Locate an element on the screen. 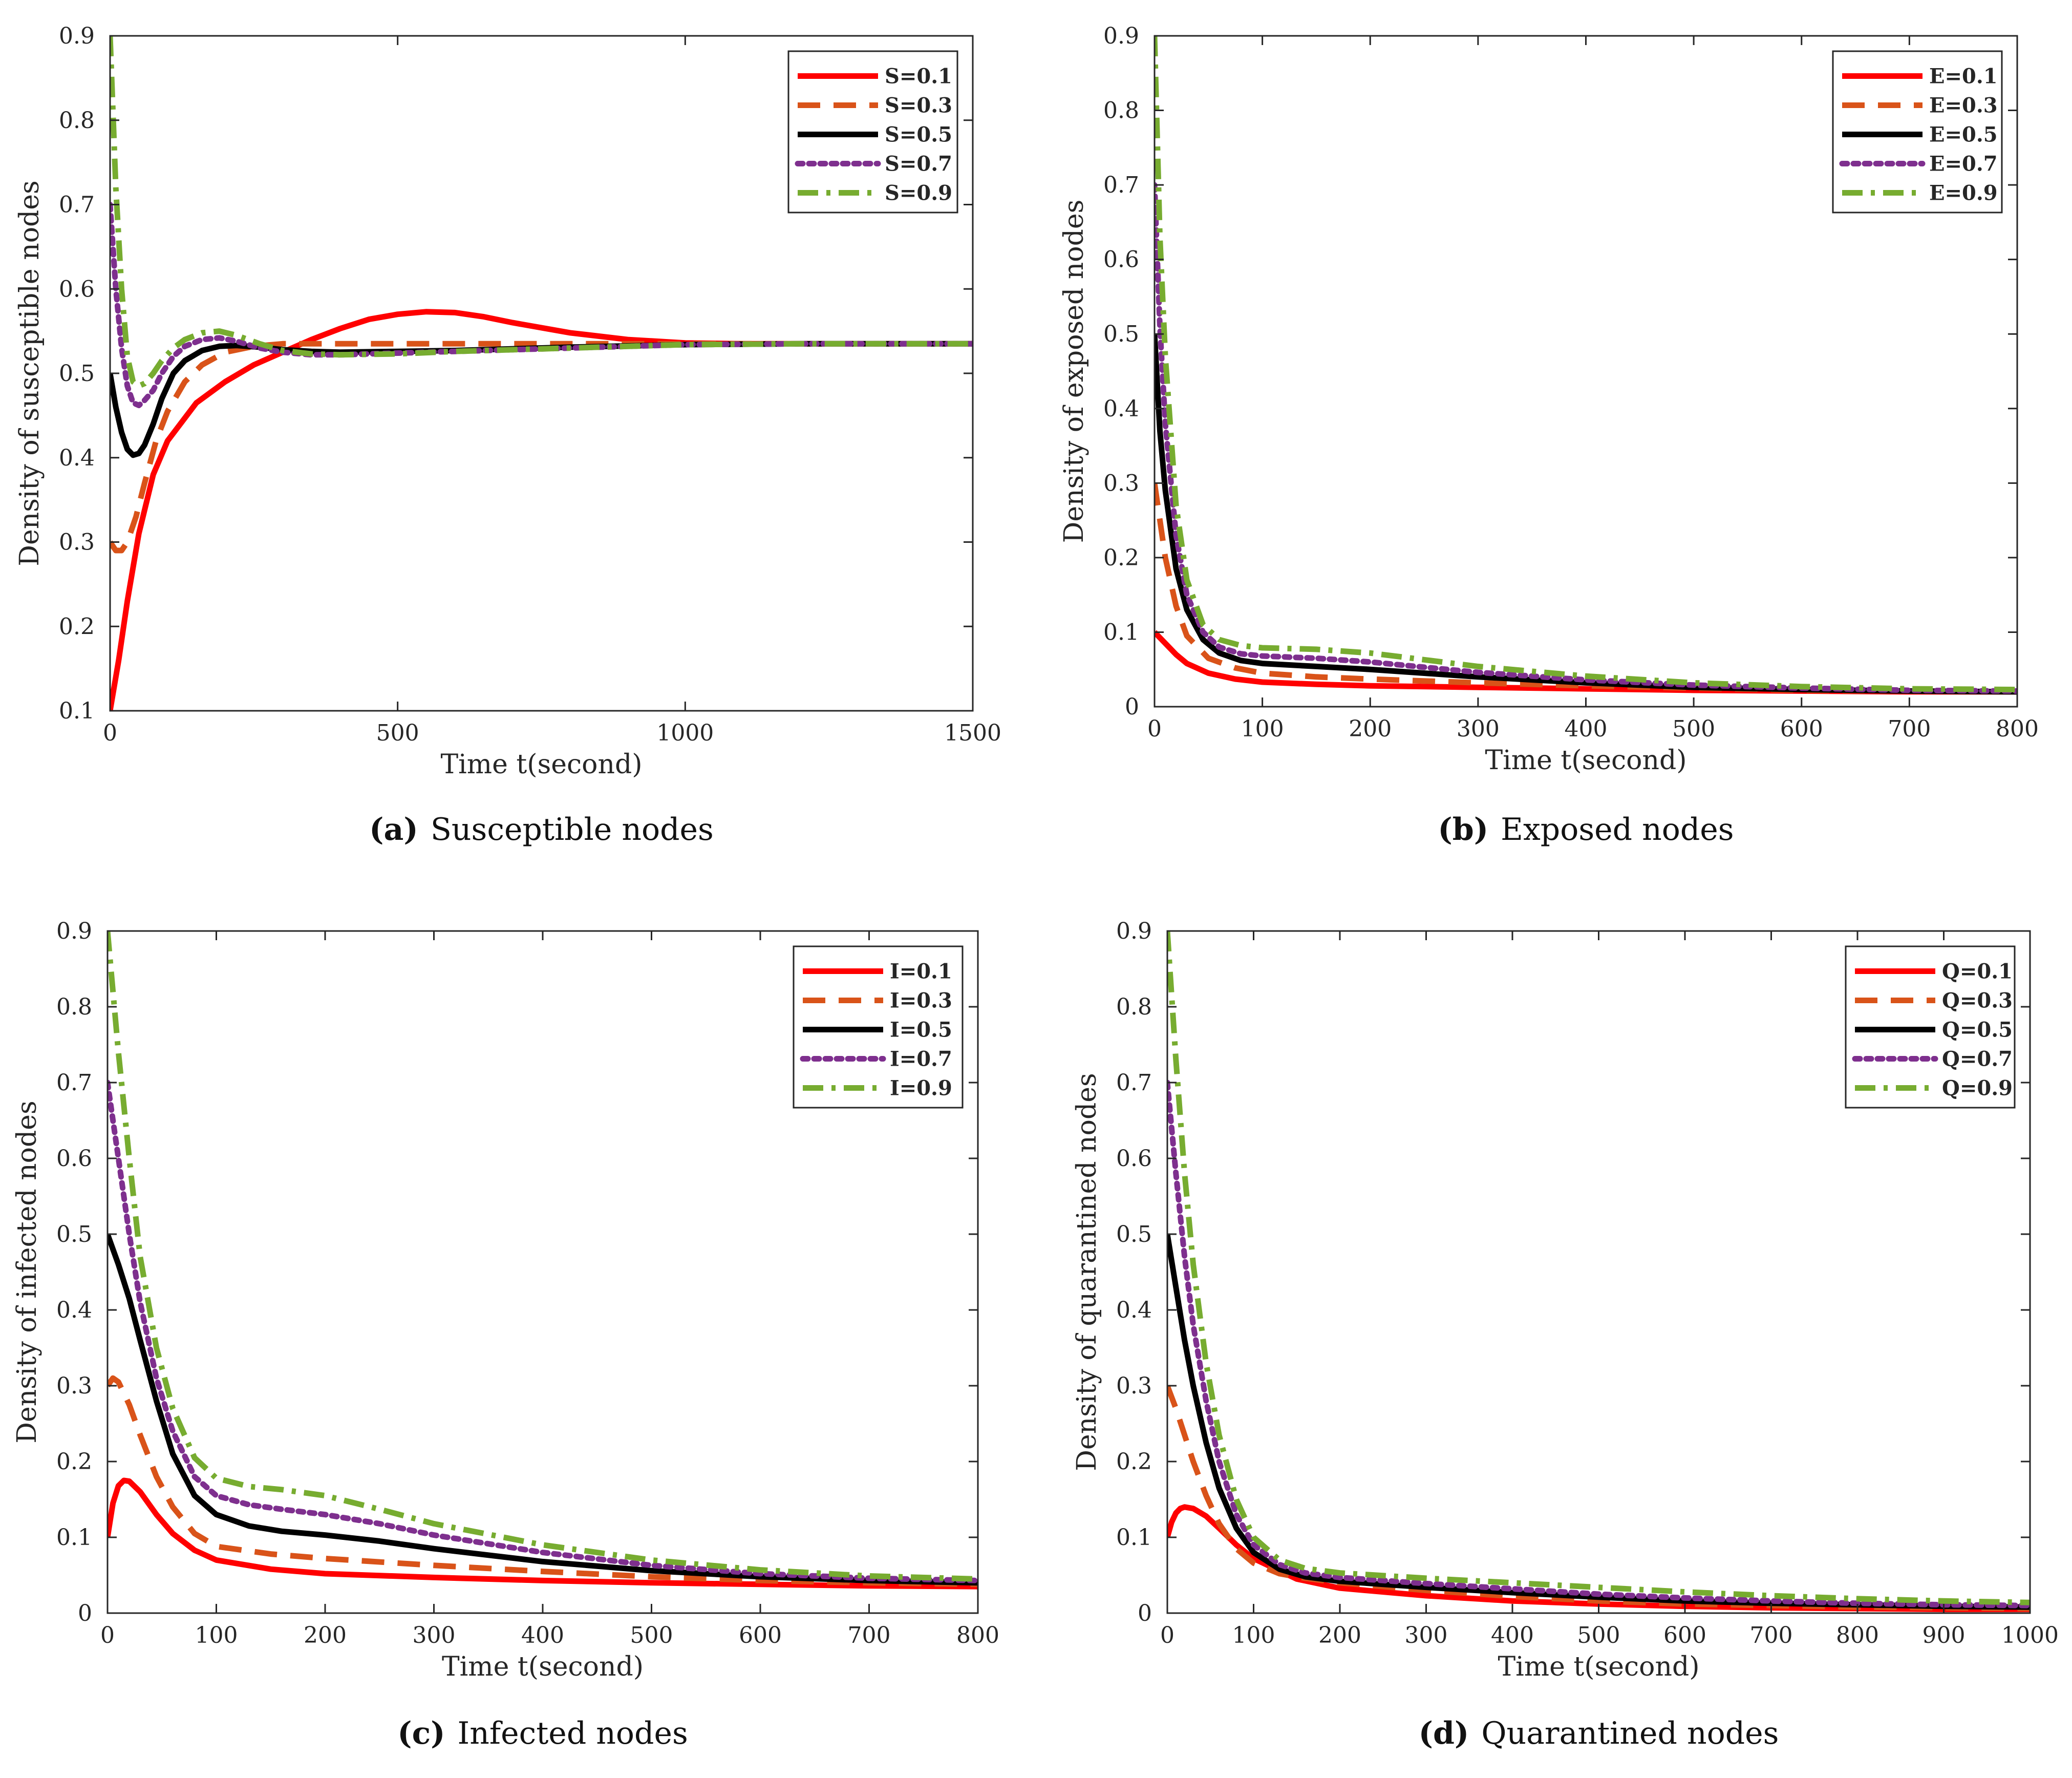 This screenshot has height=1778, width=2072. panel-letter: (d) is located at coordinates (1444, 1733).